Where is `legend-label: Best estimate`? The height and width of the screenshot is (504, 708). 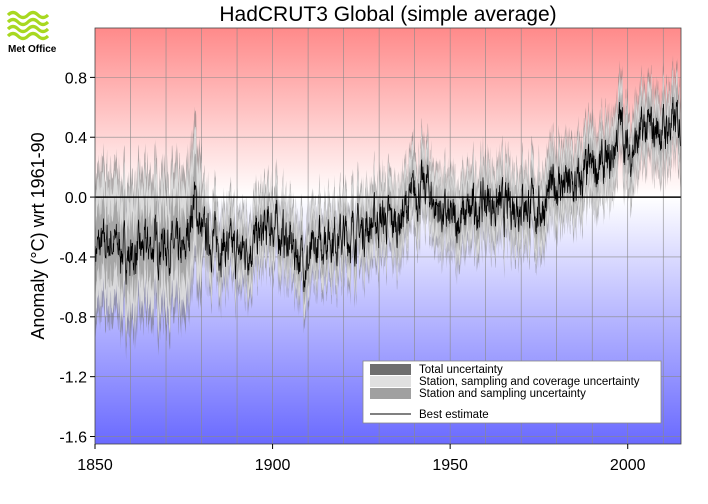 legend-label: Best estimate is located at coordinates (454, 415).